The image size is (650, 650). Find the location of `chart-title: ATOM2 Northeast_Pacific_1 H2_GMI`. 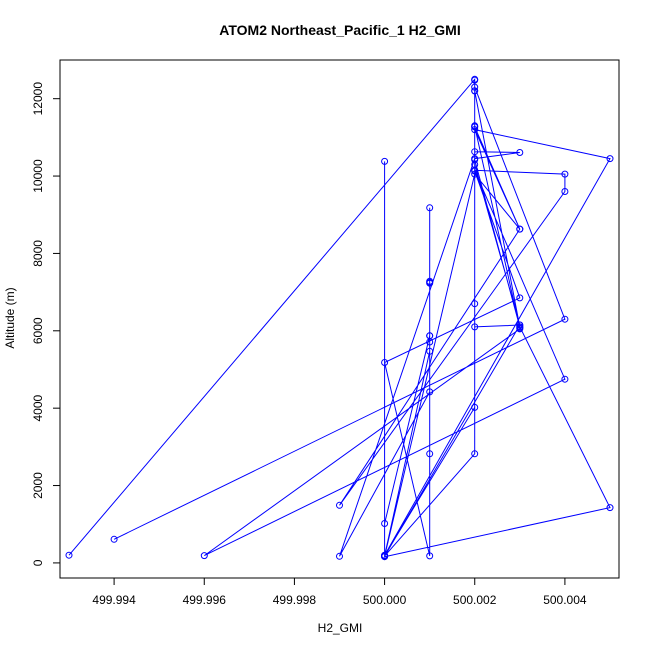

chart-title: ATOM2 Northeast_Pacific_1 H2_GMI is located at coordinates (339, 30).